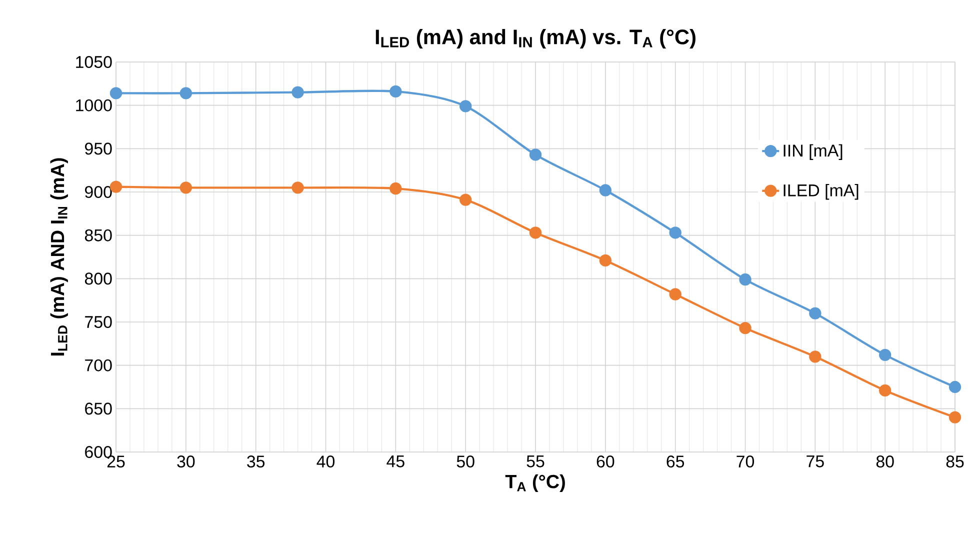 Image resolution: width=971 pixels, height=535 pixels. What do you see at coordinates (59, 257) in the screenshot?
I see `y-axis-title: I$_{LED}$ (mA) AND I$_{IN}$ (mA)` at bounding box center [59, 257].